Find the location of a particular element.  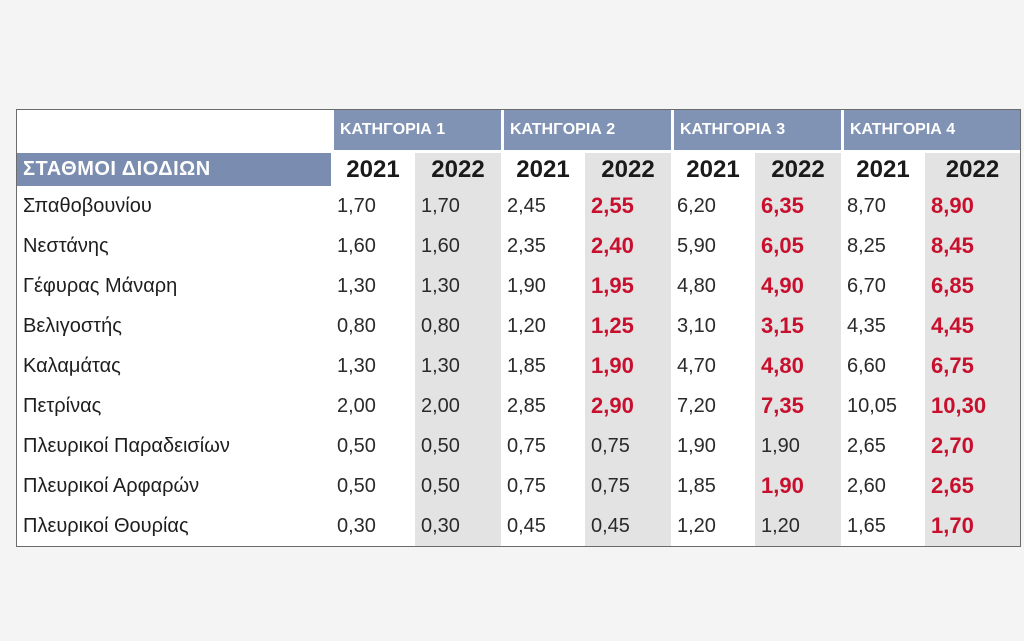

price-cell: 6,20 is located at coordinates (696, 205).